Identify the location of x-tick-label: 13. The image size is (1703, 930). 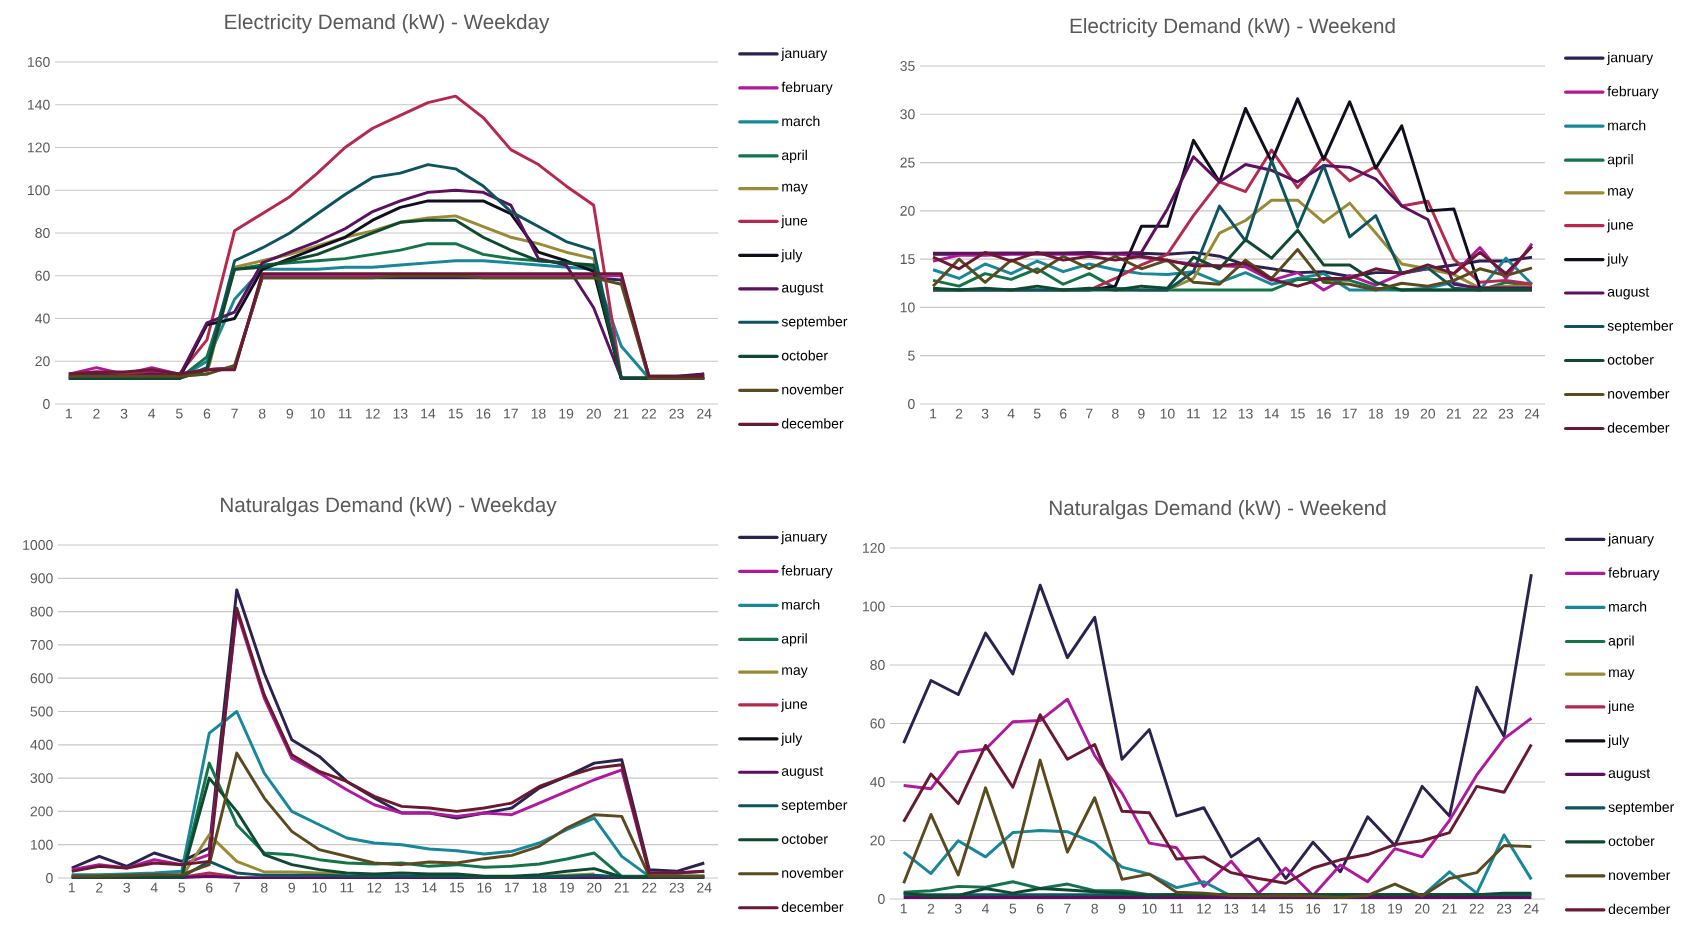
(1245, 413).